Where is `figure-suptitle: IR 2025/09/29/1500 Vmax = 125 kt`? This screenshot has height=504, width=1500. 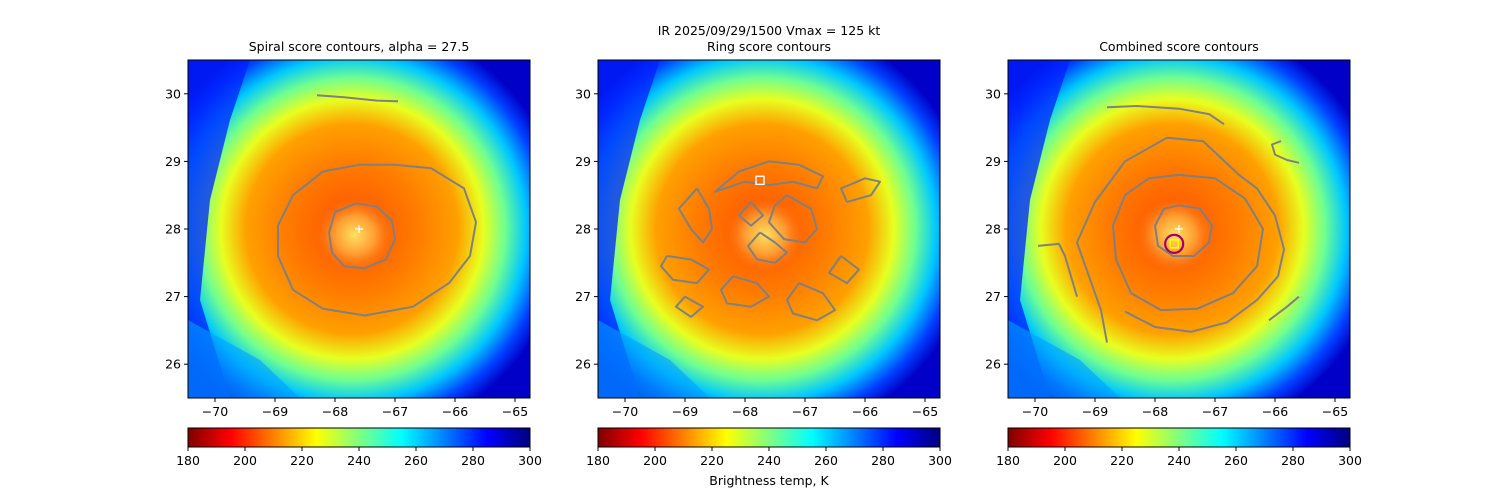
figure-suptitle: IR 2025/09/29/1500 Vmax = 125 kt is located at coordinates (769, 30).